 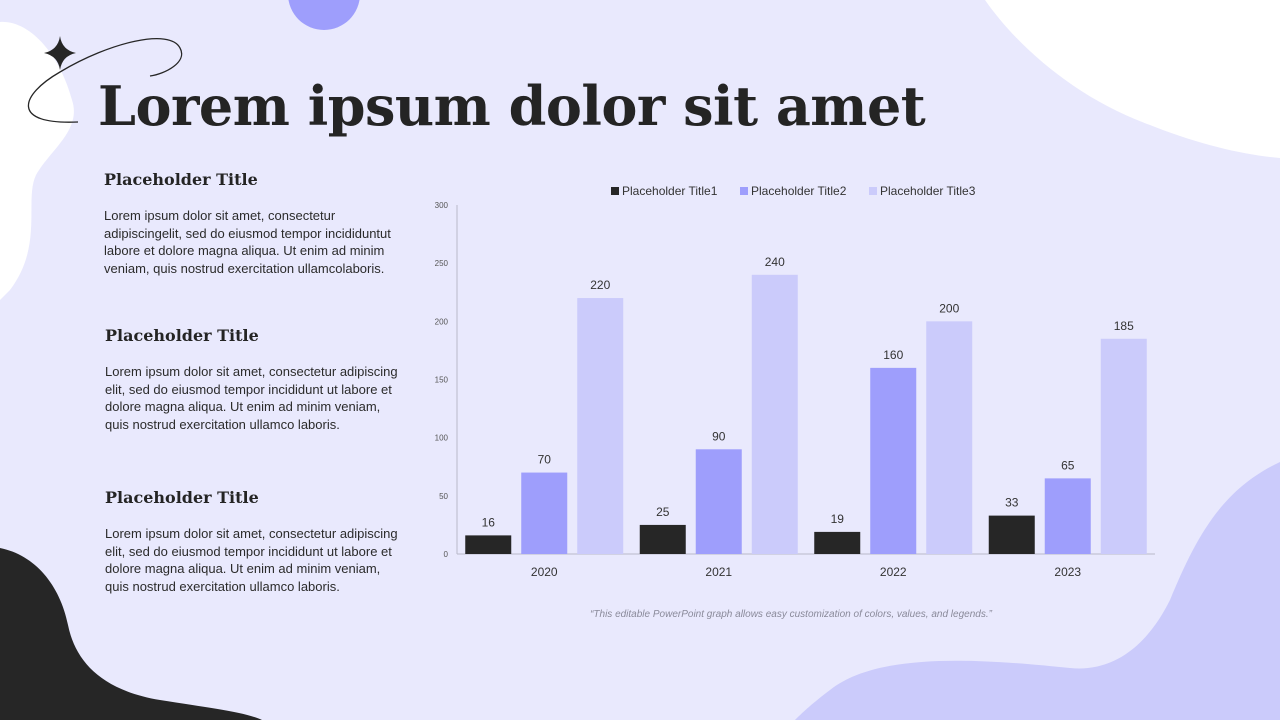 What do you see at coordinates (442, 380) in the screenshot?
I see `y-tick-label: 150` at bounding box center [442, 380].